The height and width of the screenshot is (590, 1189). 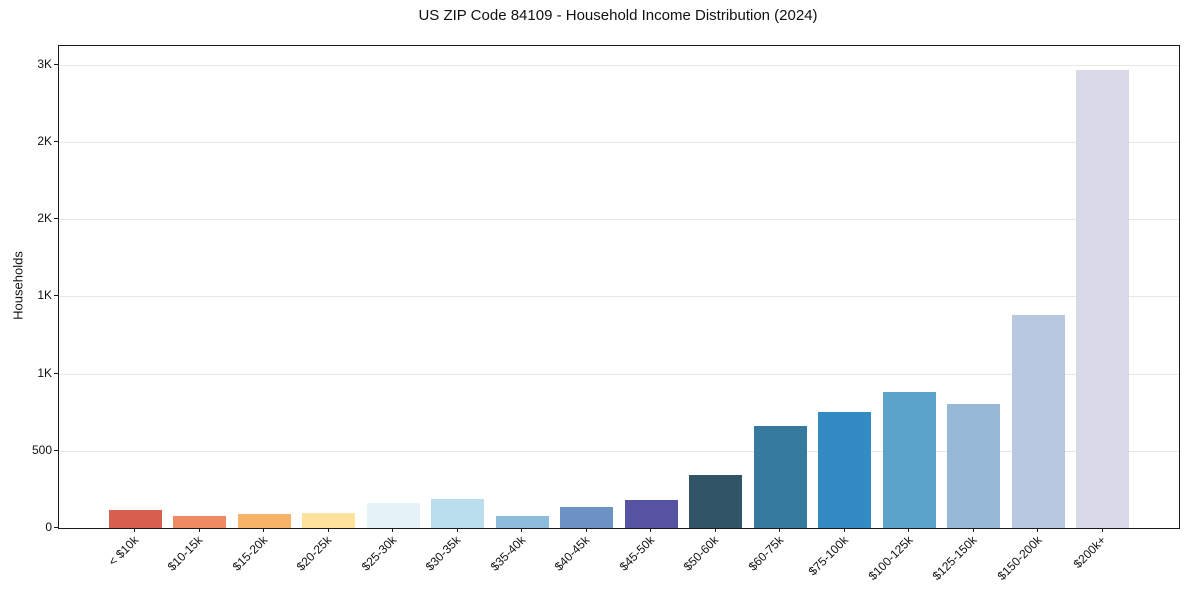 What do you see at coordinates (135, 518) in the screenshot?
I see `bar-< $10k` at bounding box center [135, 518].